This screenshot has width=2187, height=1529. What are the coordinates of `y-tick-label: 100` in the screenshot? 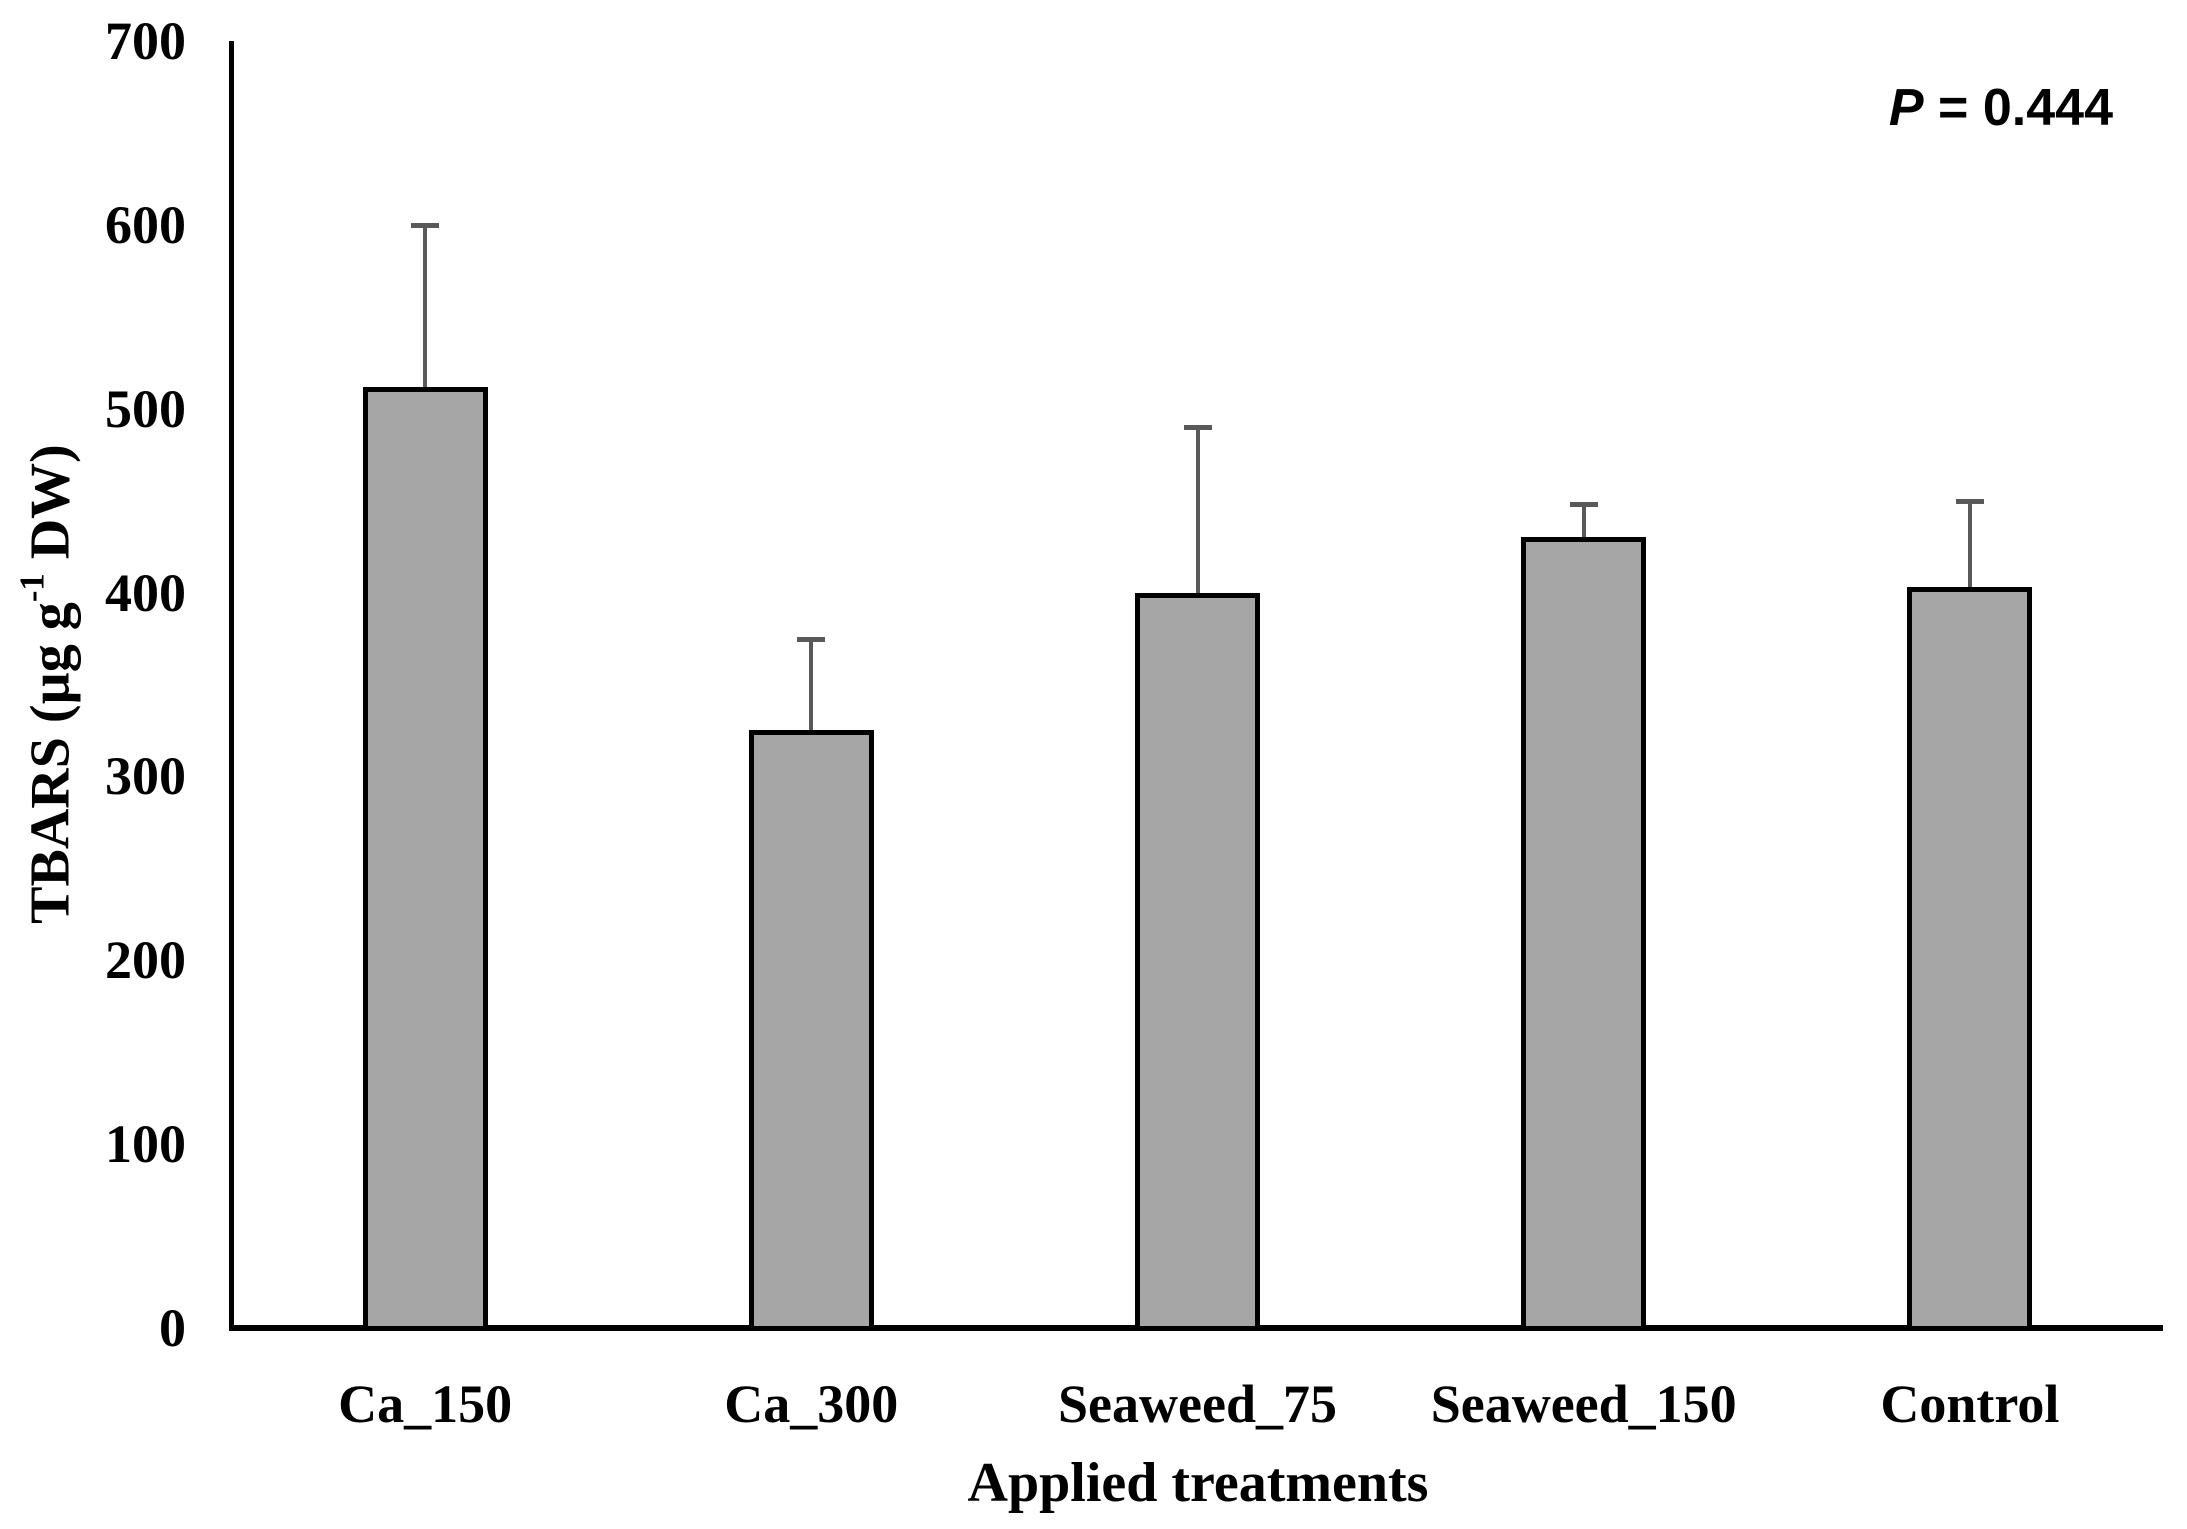 It's located at (145, 1144).